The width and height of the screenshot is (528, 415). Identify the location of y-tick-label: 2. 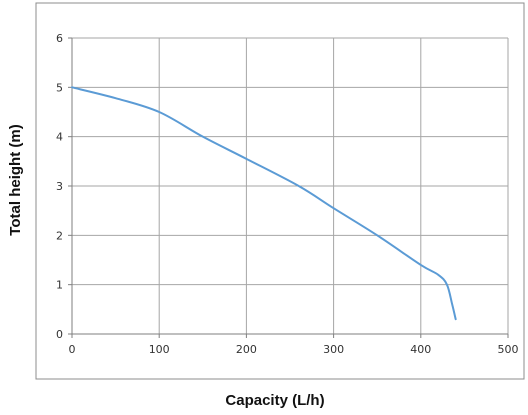
(59, 235).